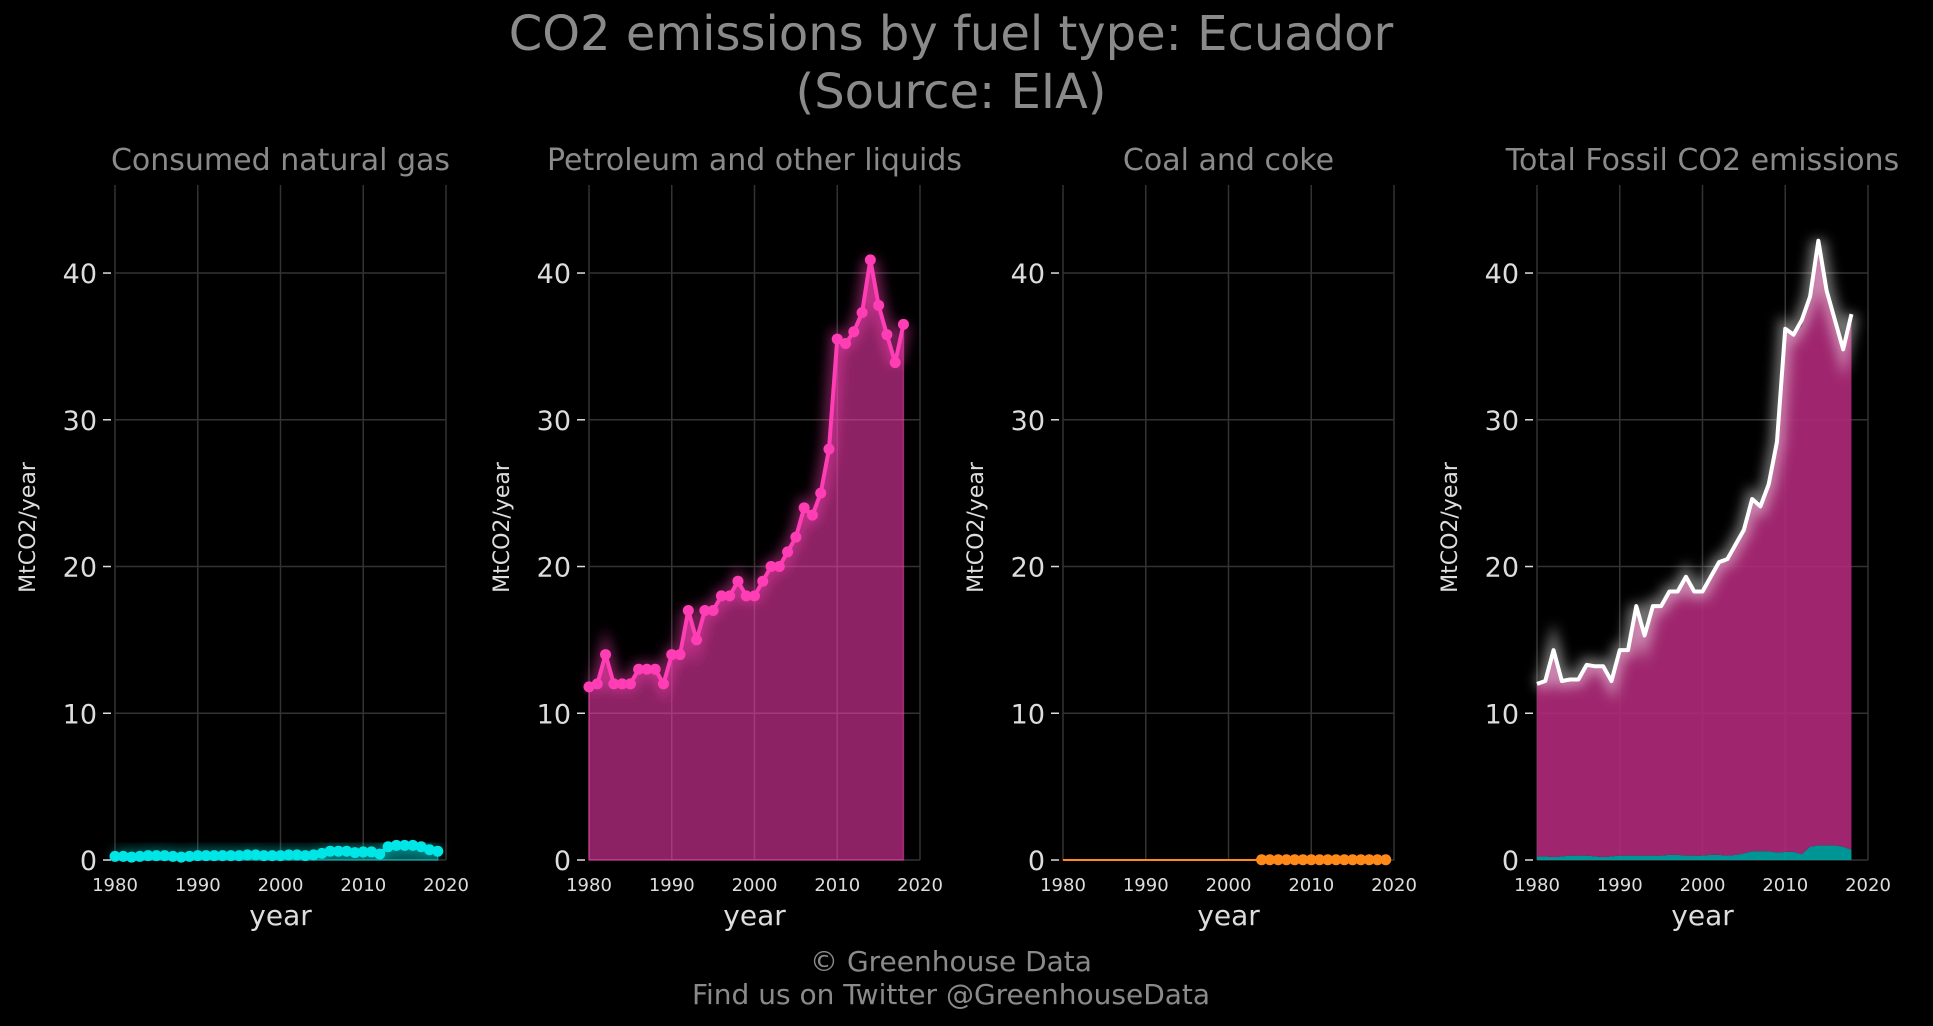 The height and width of the screenshot is (1026, 1933). What do you see at coordinates (951, 994) in the screenshot?
I see `footer-twitter: Find us on Twitter @GreenhouseData` at bounding box center [951, 994].